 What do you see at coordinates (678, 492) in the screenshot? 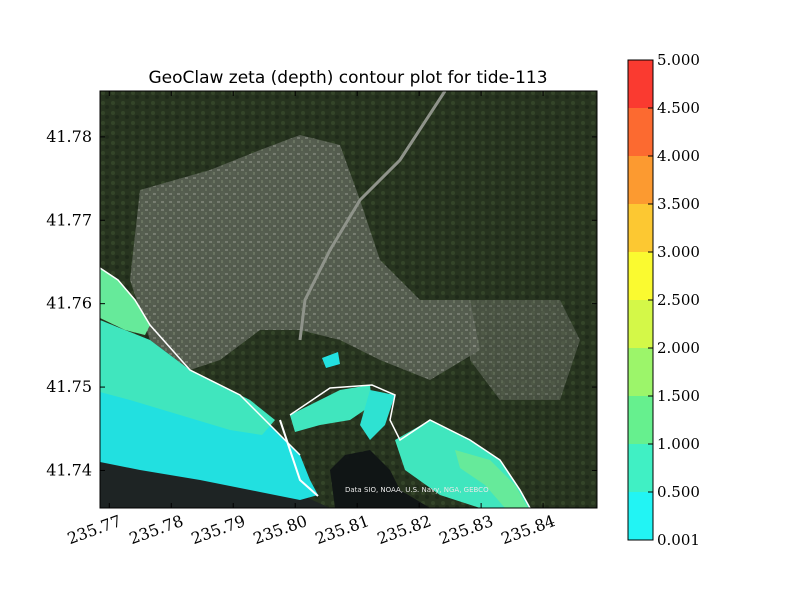
I see `colorbar-tick-label: 0.500` at bounding box center [678, 492].